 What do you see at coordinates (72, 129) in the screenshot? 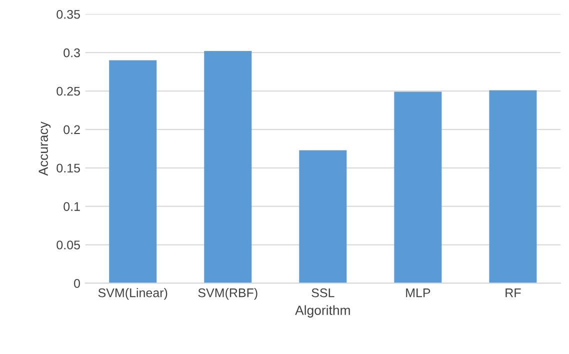
I see `y-tick-label: 0.2` at bounding box center [72, 129].